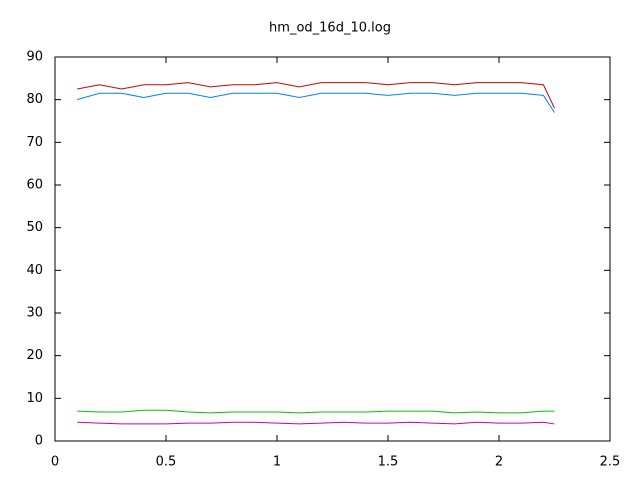  I want to click on y-tick-label: 80, so click(34, 99).